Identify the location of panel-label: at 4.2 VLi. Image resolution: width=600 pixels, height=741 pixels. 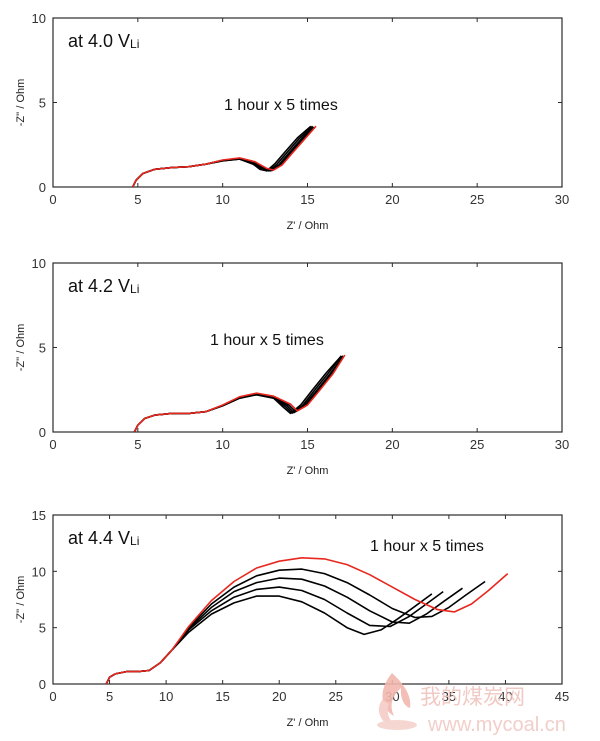
(103, 286).